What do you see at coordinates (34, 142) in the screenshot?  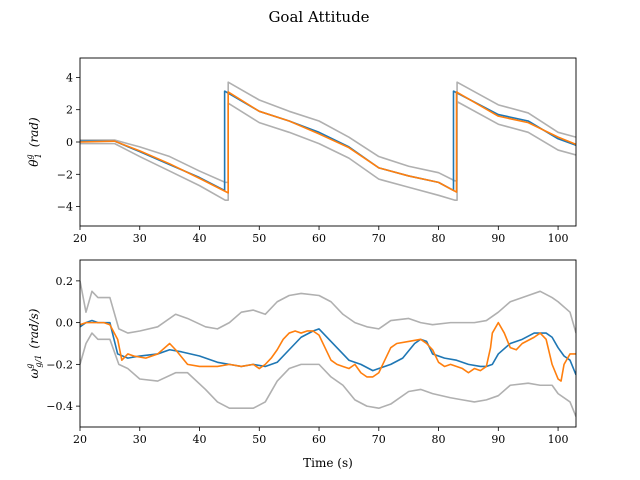 I see `y-axis-label: θg1(rad)` at bounding box center [34, 142].